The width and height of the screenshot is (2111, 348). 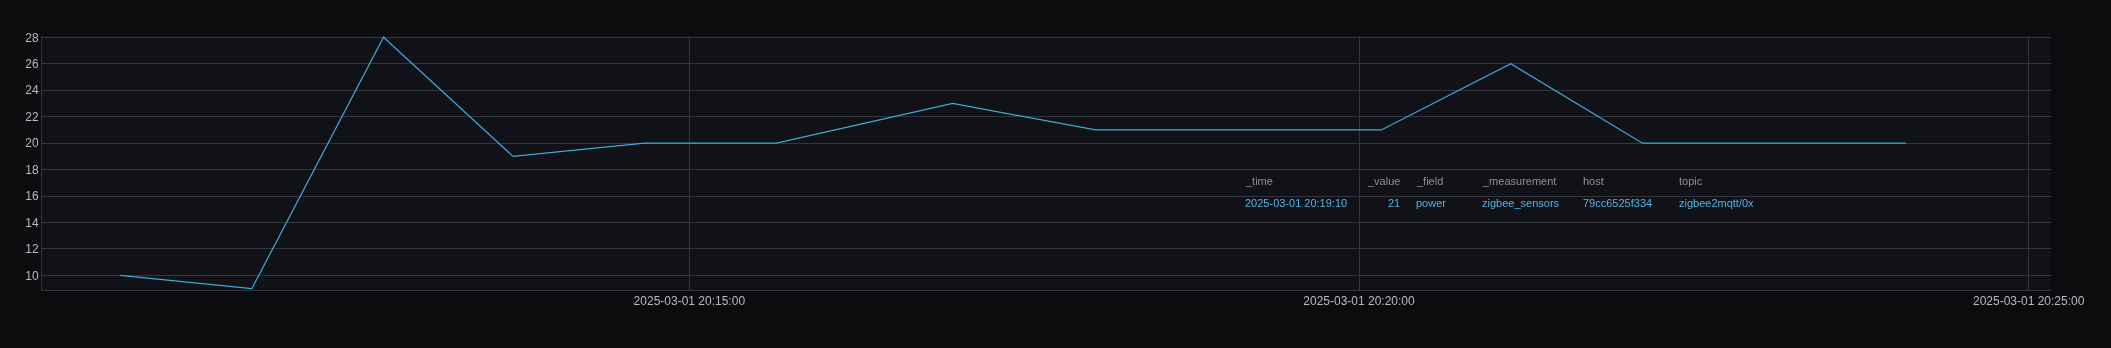 I want to click on annotation: host, so click(x=1593, y=181).